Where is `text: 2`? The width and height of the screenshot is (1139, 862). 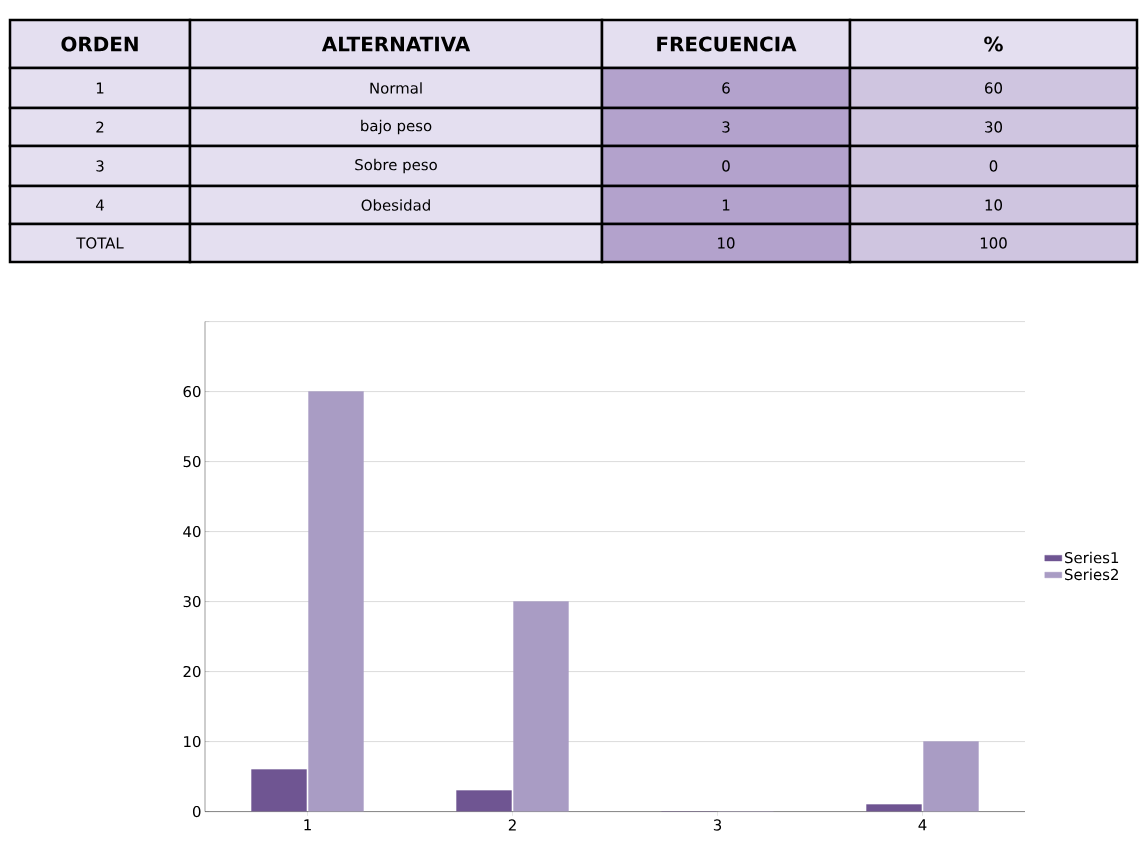
text: 2 is located at coordinates (100, 127).